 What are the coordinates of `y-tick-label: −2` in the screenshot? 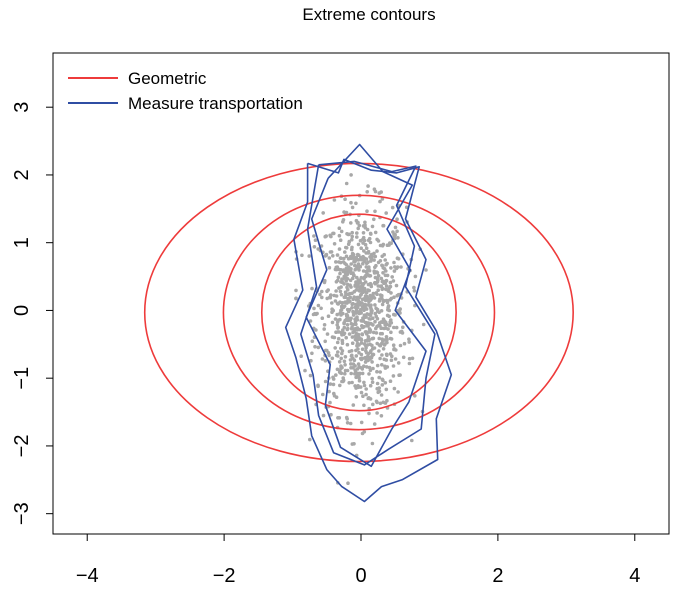 It's located at (22, 446).